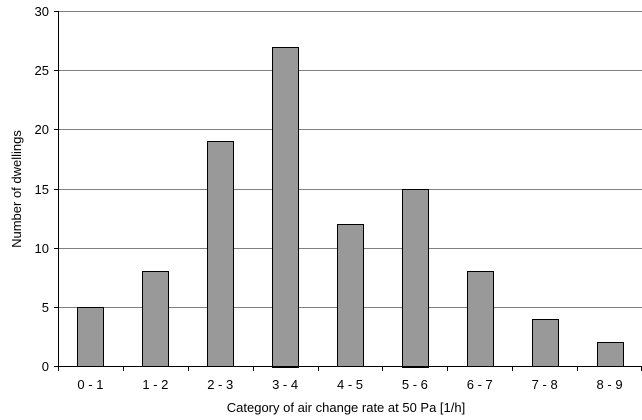  Describe the element at coordinates (42, 129) in the screenshot. I see `y-tick-label: 20` at that location.